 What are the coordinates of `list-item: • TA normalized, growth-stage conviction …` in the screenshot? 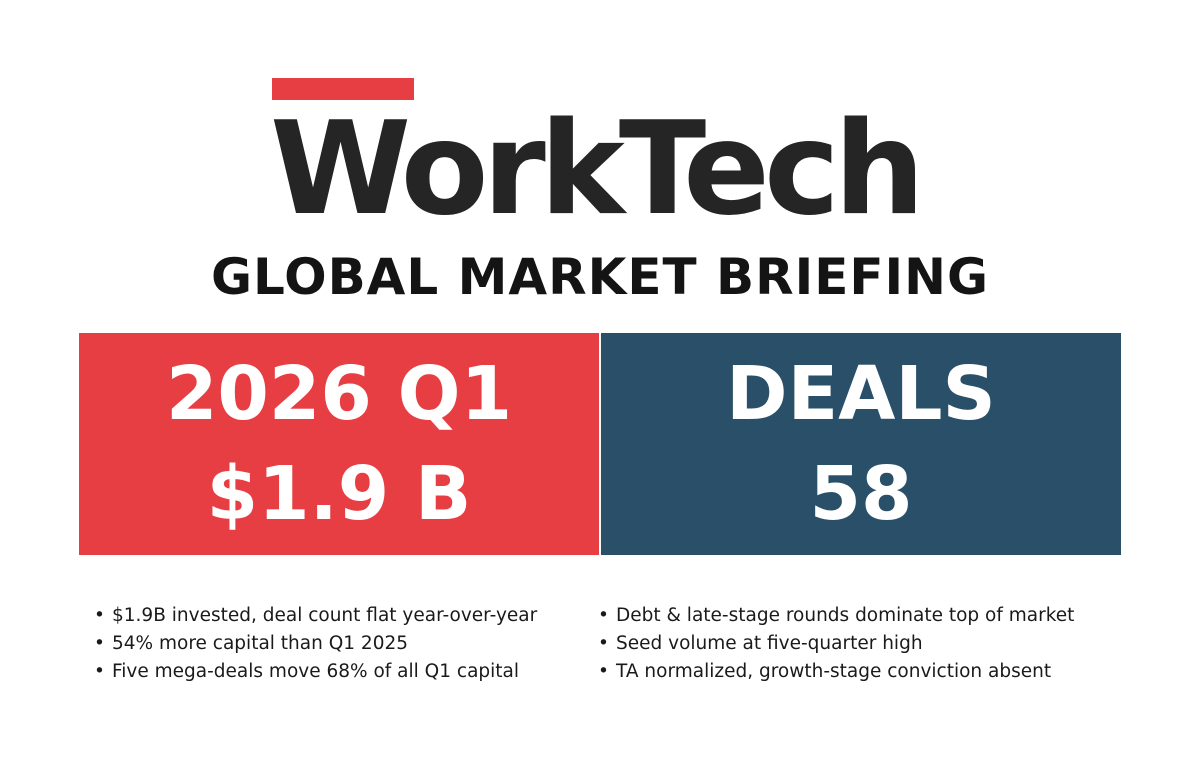 It's located at (874, 672).